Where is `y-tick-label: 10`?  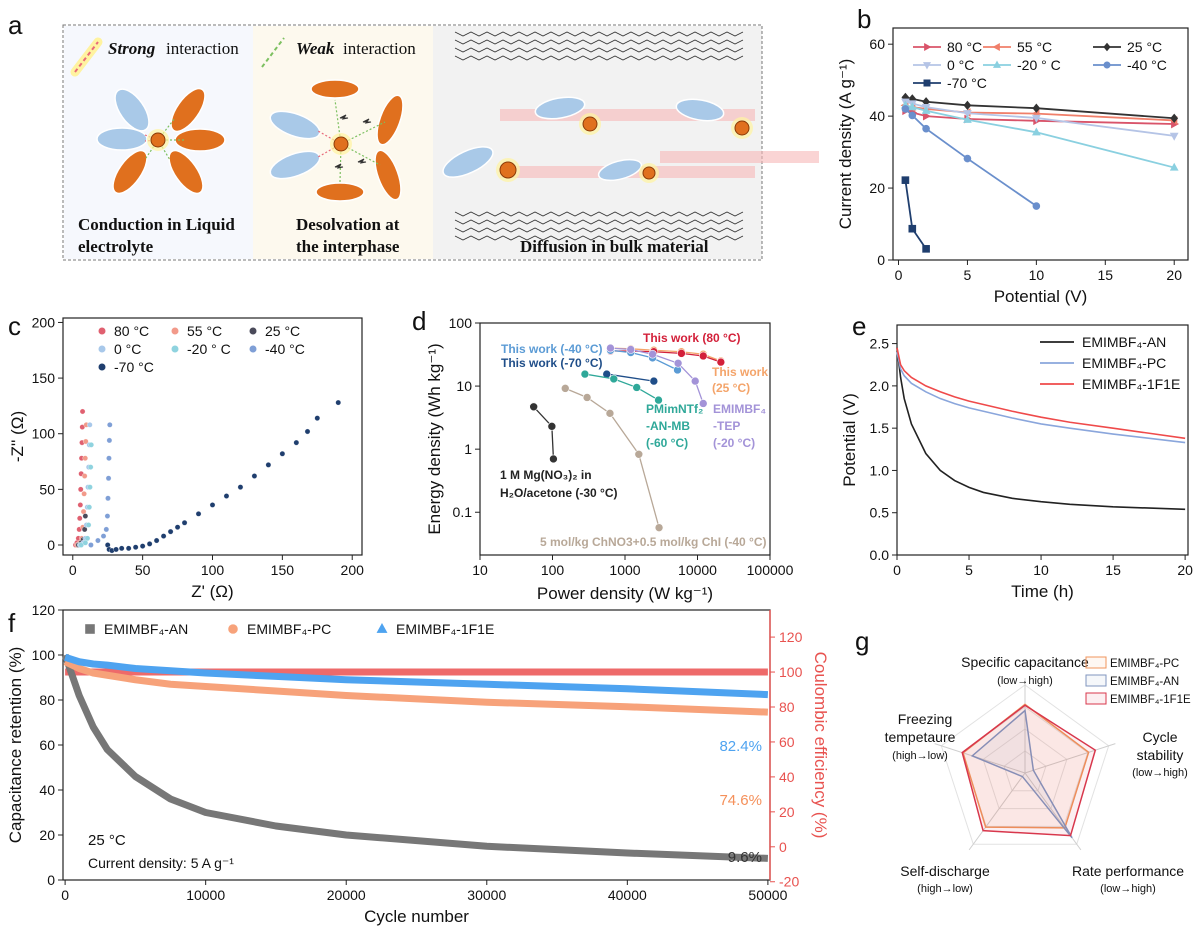
y-tick-label: 10 is located at coordinates (464, 386).